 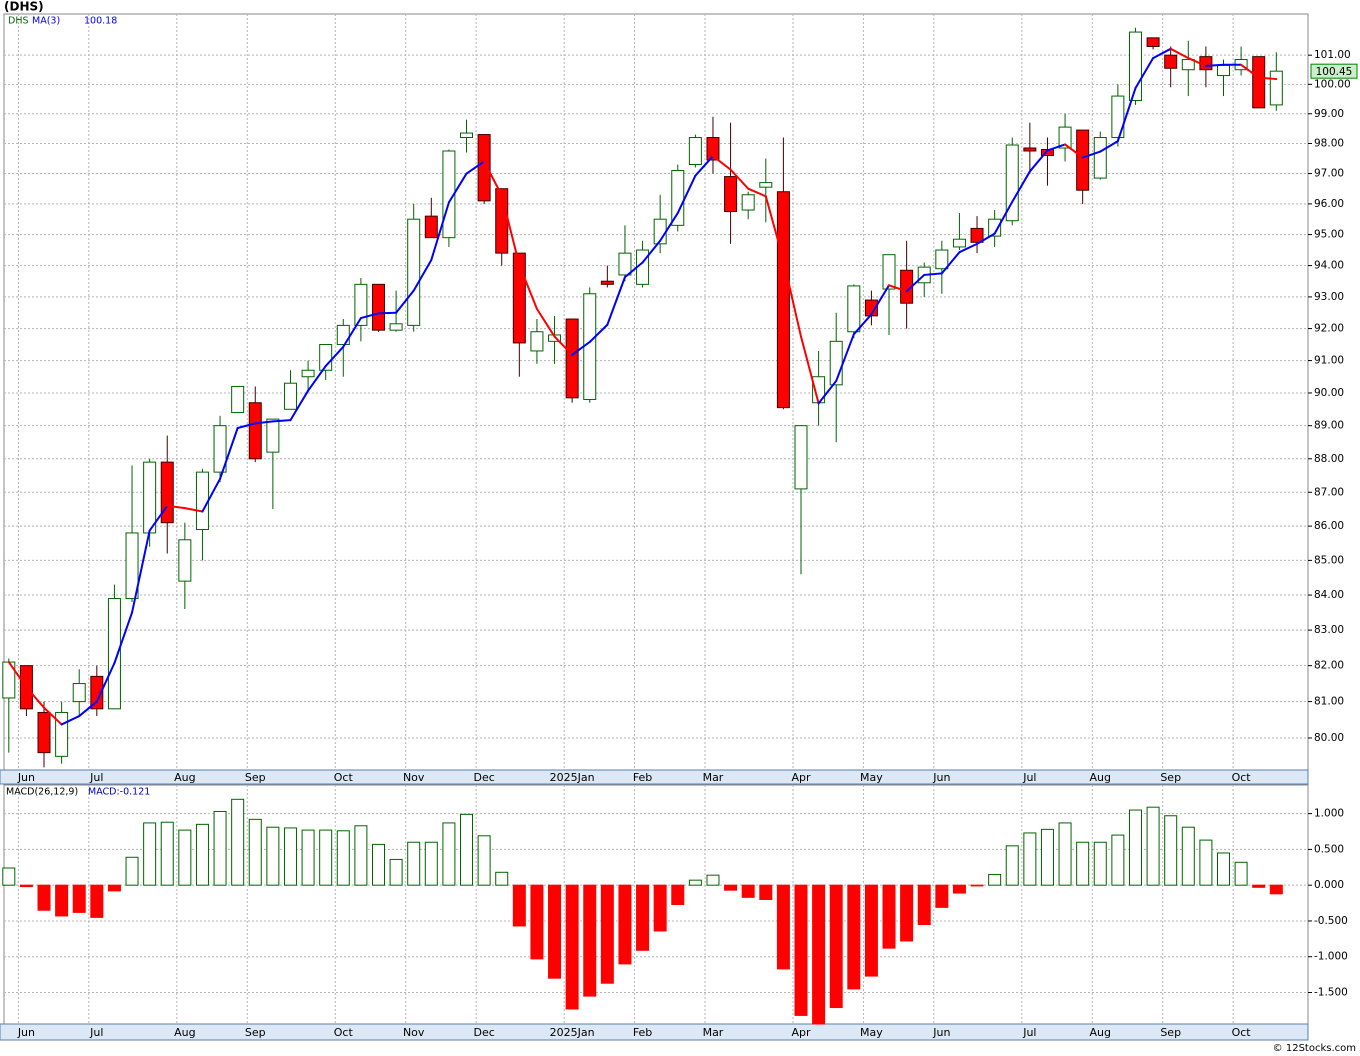 I want to click on y-tick-label: -1.500, so click(x=1331, y=993).